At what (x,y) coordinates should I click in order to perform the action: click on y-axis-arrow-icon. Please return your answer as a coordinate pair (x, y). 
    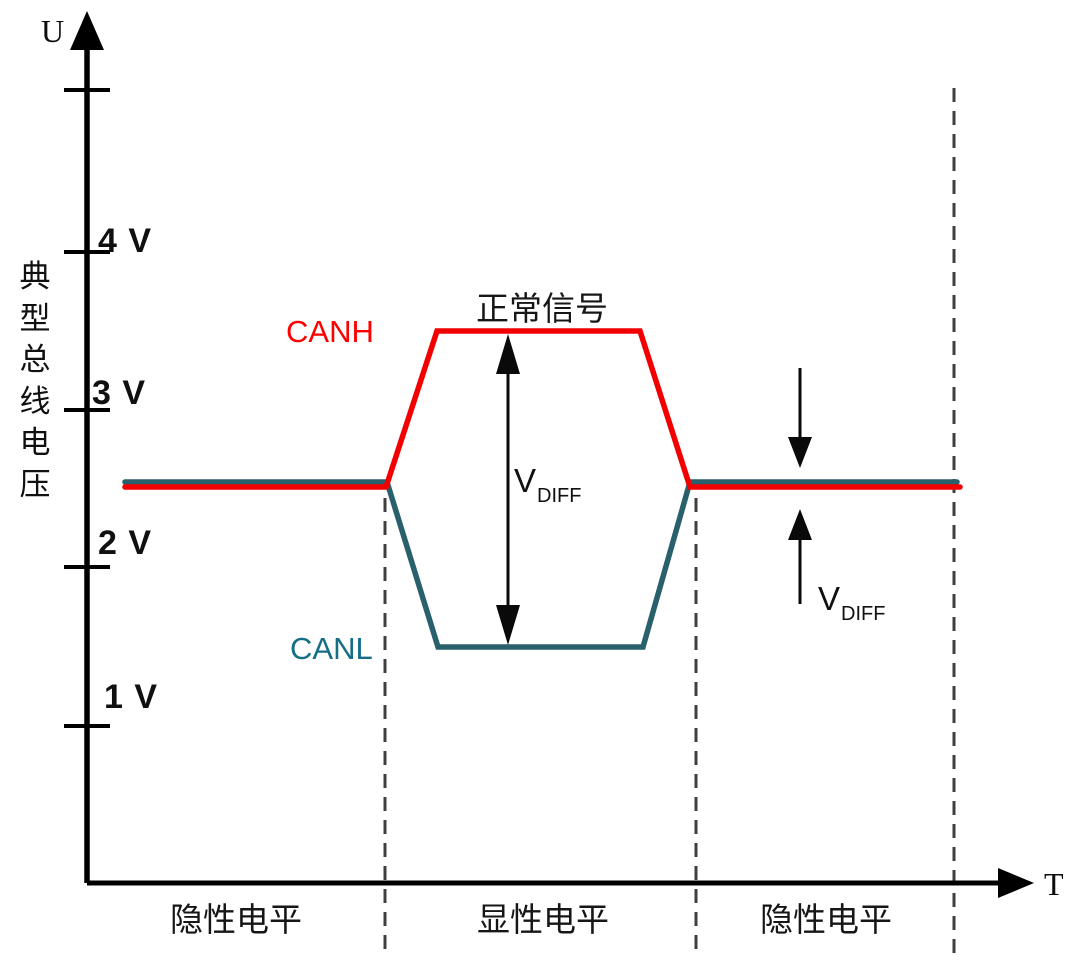
    Looking at the image, I should click on (87, 30).